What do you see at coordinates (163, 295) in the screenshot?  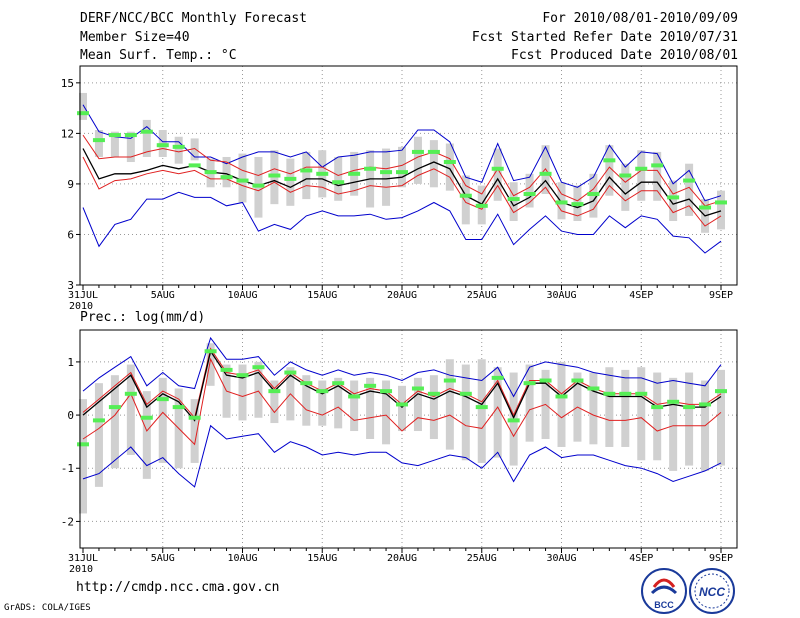 I see `temp-xtick-label: 5AUG` at bounding box center [163, 295].